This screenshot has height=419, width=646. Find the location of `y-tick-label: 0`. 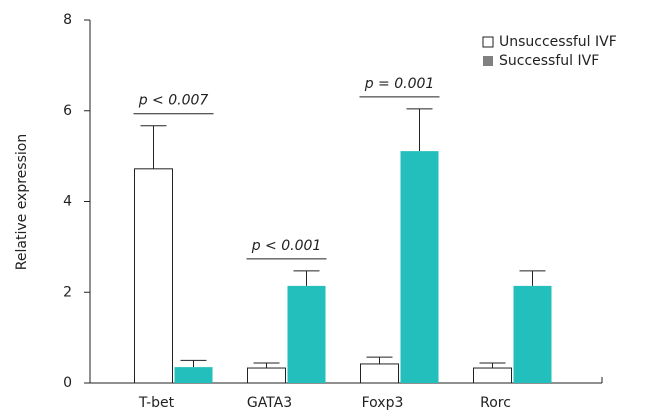

y-tick-label: 0 is located at coordinates (67, 383).